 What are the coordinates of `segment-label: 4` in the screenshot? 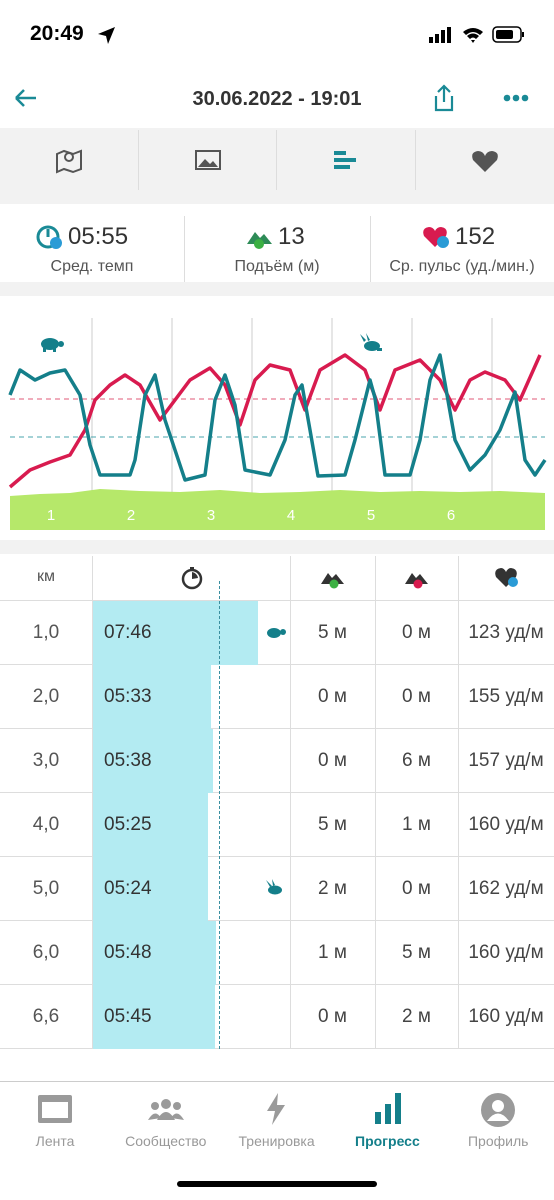 It's located at (291, 515).